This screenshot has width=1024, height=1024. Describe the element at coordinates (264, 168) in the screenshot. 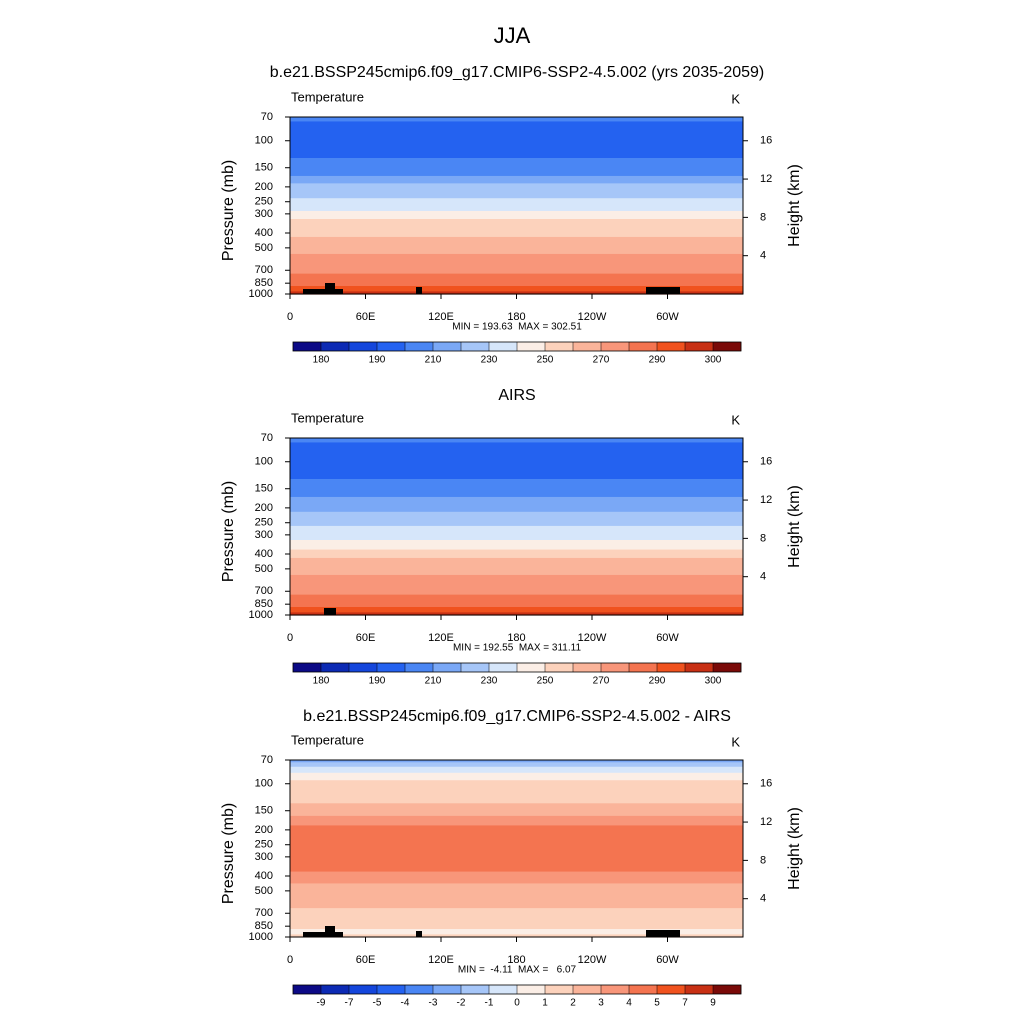

I see `y-tick-label: 150` at that location.